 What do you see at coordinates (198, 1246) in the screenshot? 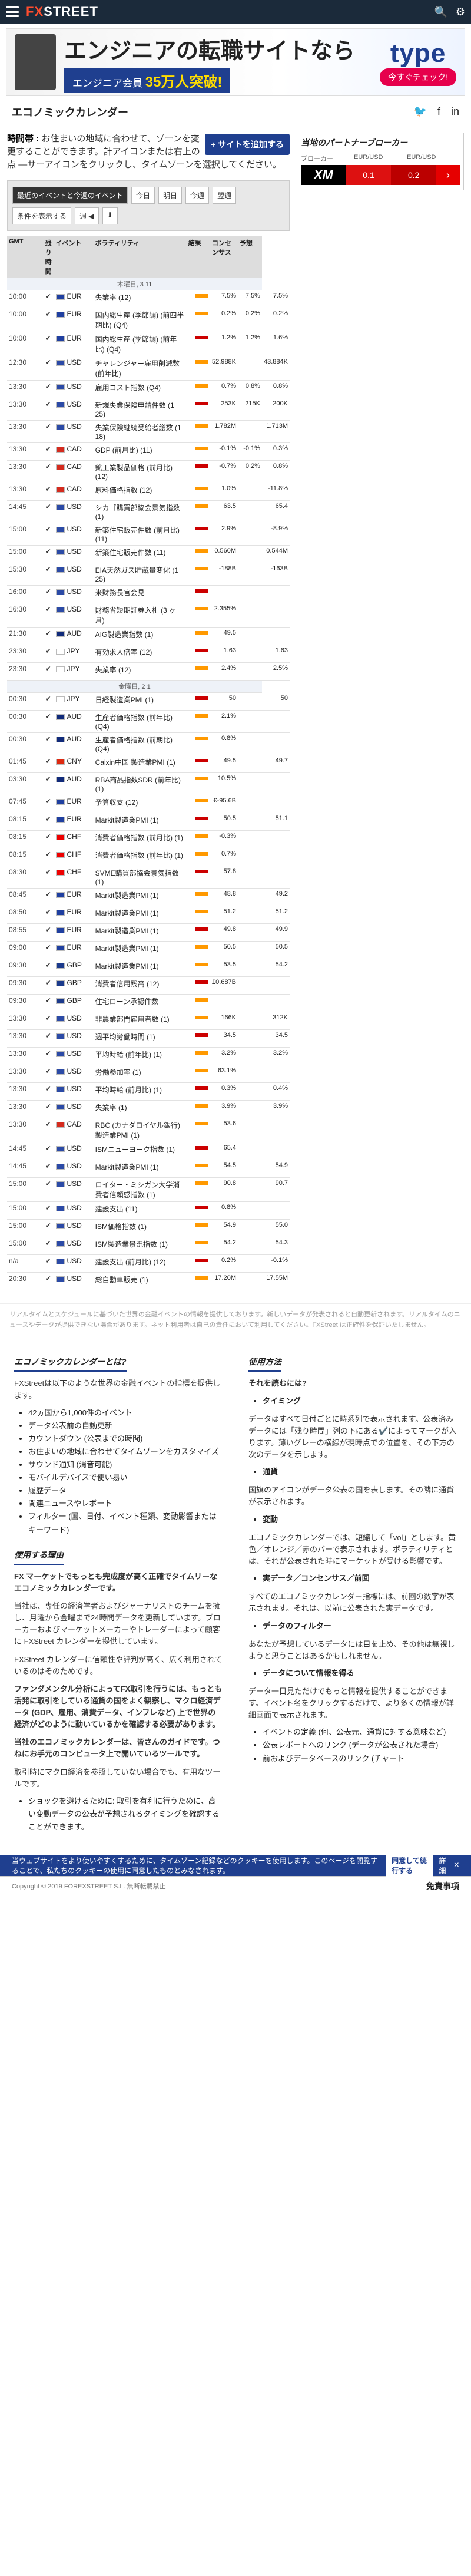
I see `volatility-bar` at bounding box center [198, 1246].